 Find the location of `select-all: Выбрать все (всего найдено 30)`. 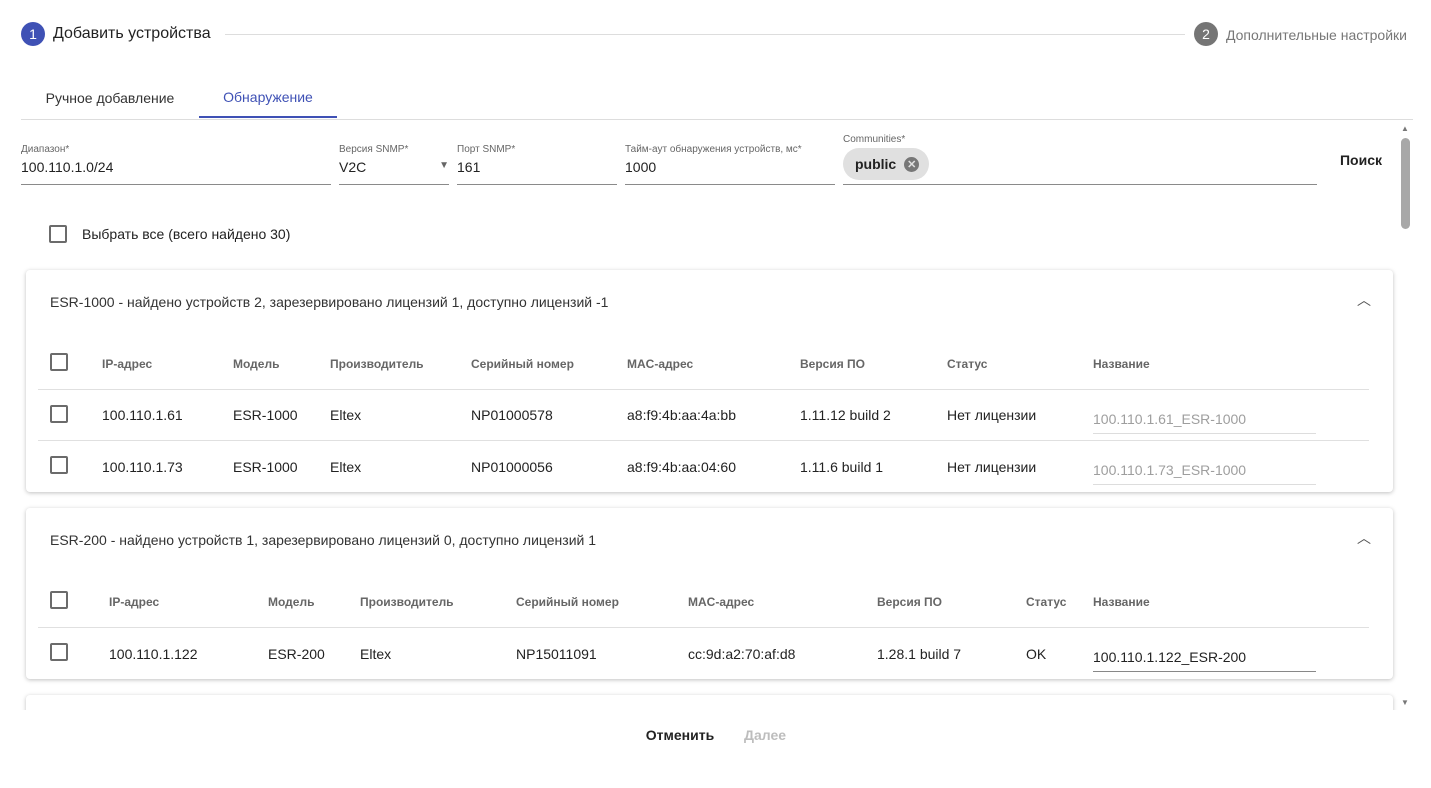

select-all: Выбрать все (всего найдено 30) is located at coordinates (169, 234).